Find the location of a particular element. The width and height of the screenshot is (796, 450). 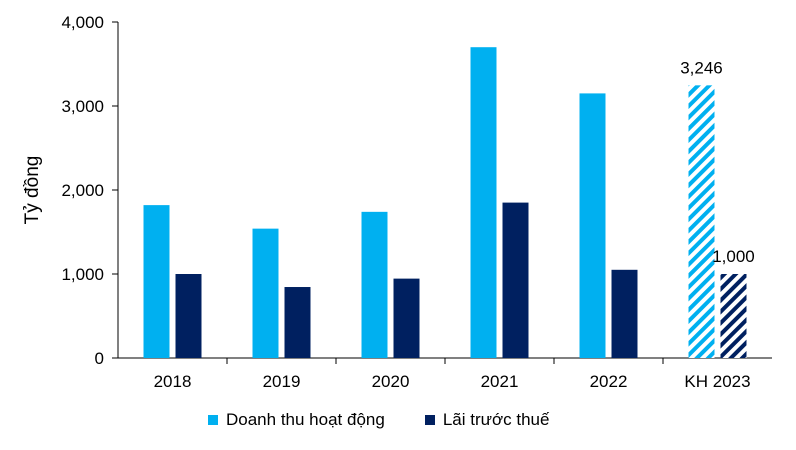

legend-label-revenue: Doanh thu hoạt động is located at coordinates (305, 419).